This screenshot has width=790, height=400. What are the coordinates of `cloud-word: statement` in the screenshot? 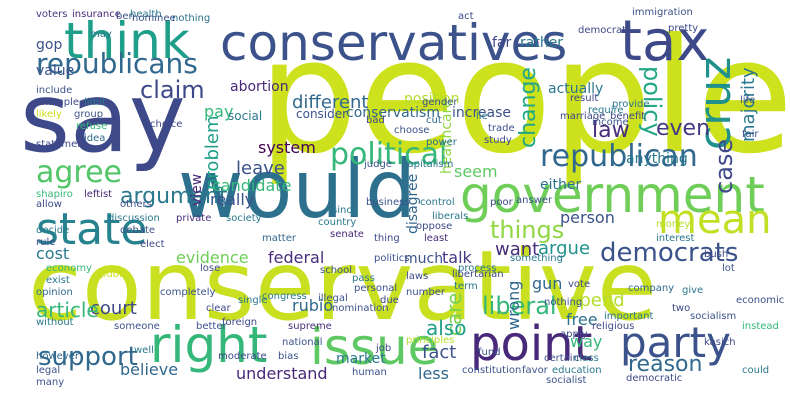 It's located at (62, 144).